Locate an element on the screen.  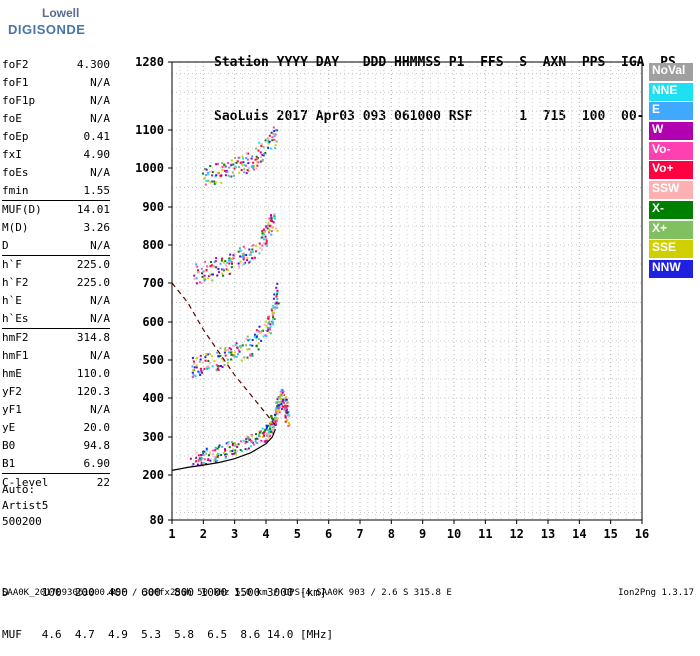
param-value: 225.0 is located at coordinates (93, 264).